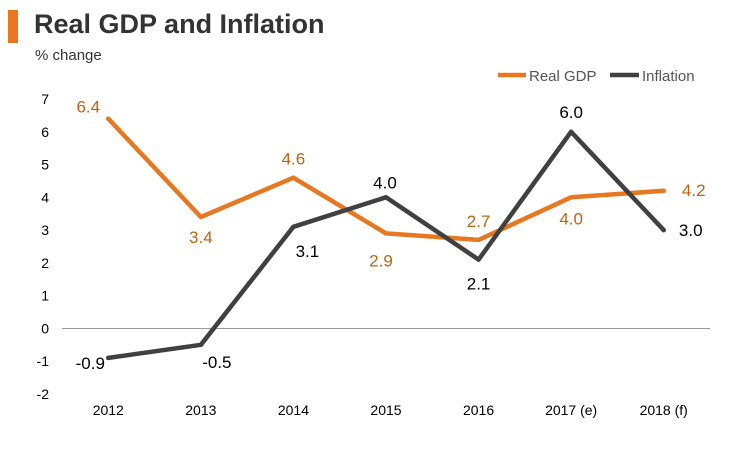 Image resolution: width=749 pixels, height=450 pixels. What do you see at coordinates (45, 197) in the screenshot?
I see `y-tick-label: 4` at bounding box center [45, 197].